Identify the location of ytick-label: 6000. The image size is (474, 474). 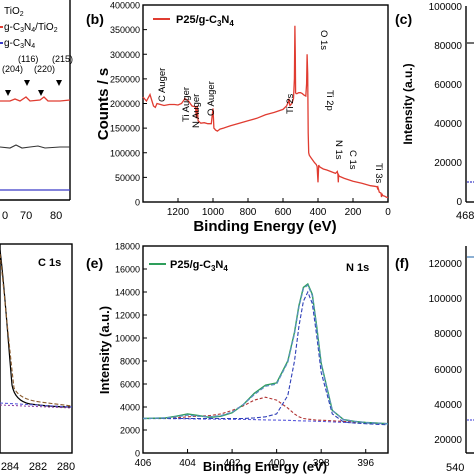
(130, 385).